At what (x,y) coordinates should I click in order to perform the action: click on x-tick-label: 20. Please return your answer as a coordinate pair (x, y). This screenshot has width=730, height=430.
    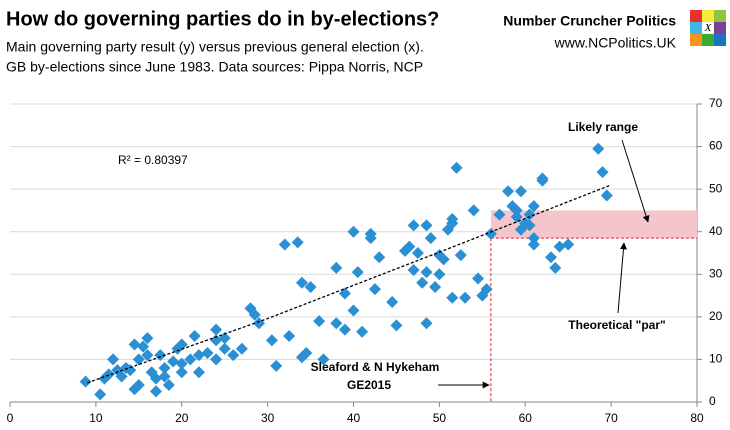
    Looking at the image, I should click on (182, 418).